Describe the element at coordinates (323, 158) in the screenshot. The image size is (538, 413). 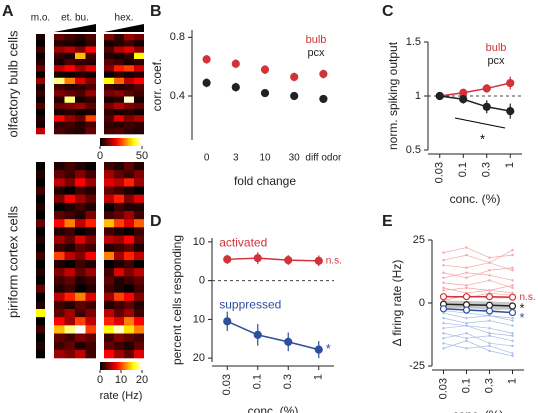
I see `x-tick-label: diff odor` at that location.